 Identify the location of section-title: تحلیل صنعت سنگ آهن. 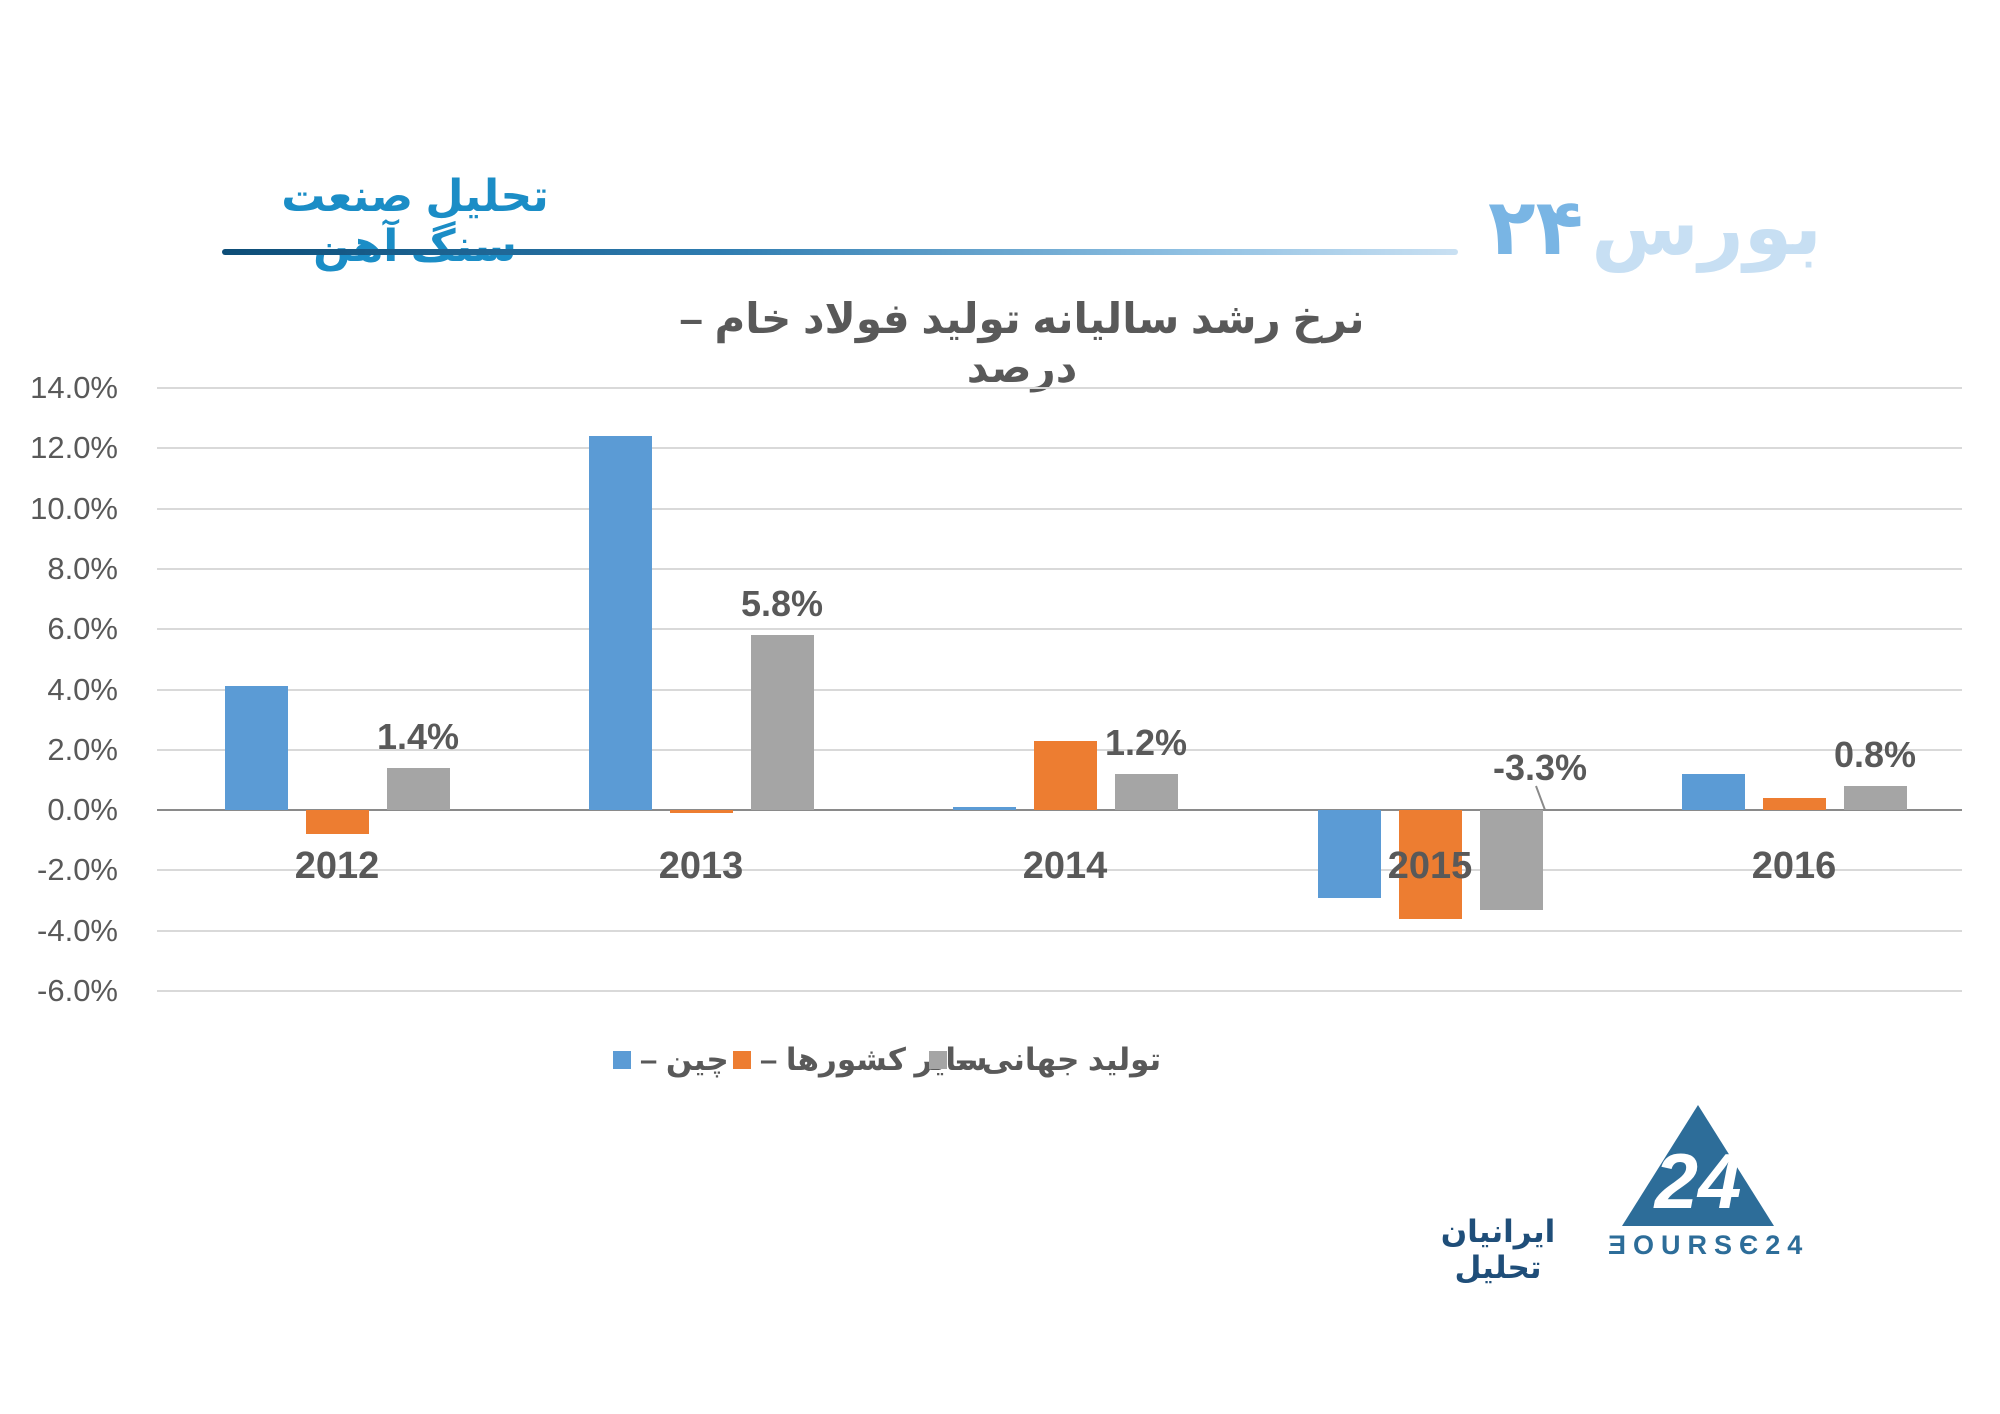
(415, 221).